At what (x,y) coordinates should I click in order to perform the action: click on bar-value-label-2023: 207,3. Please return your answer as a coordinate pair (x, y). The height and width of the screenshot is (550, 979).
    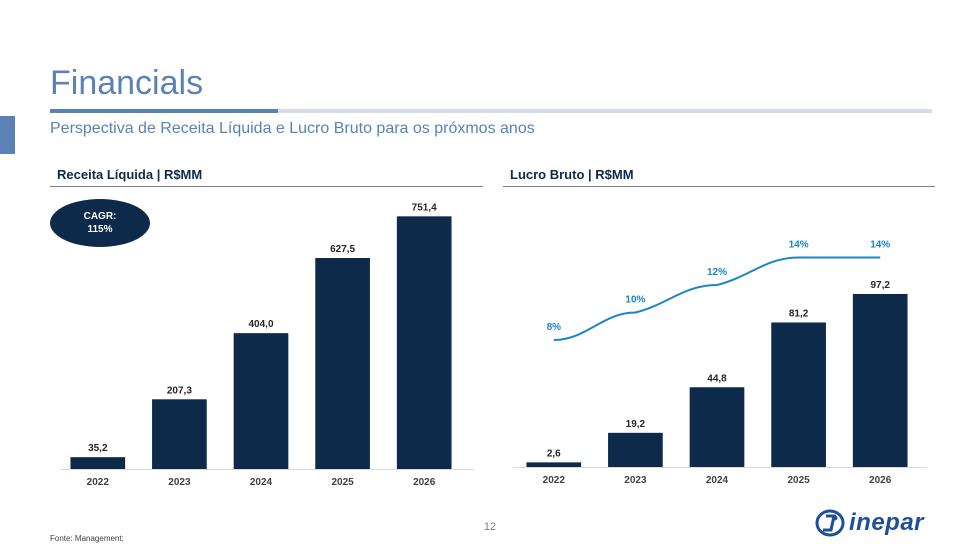
    Looking at the image, I should click on (179, 390).